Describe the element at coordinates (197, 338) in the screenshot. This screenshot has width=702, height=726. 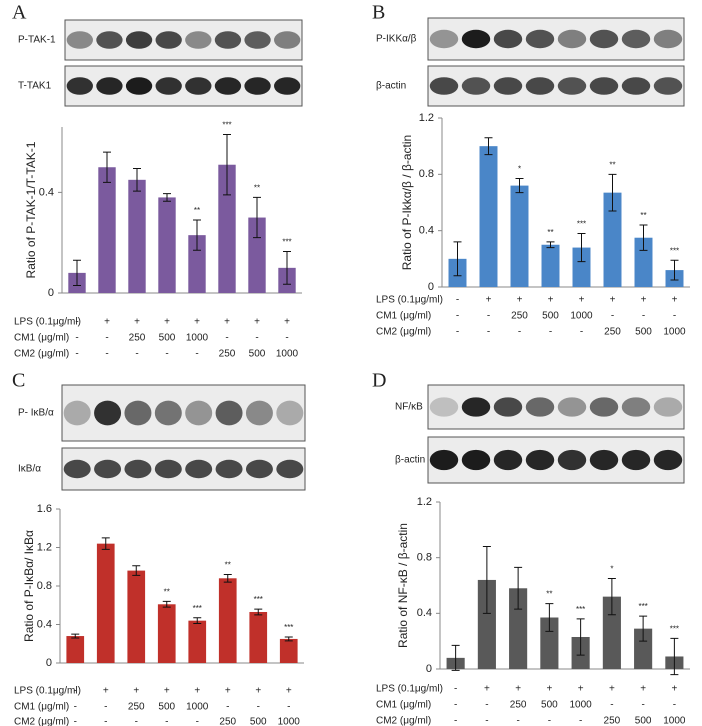
I see `condition-entry: 1000` at that location.